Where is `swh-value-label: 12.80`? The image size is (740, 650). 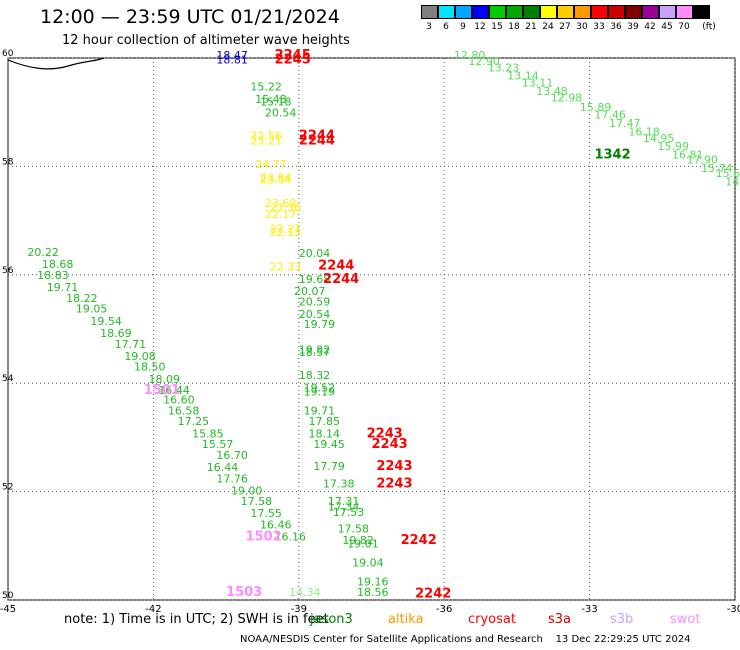 swh-value-label: 12.80 is located at coordinates (470, 55).